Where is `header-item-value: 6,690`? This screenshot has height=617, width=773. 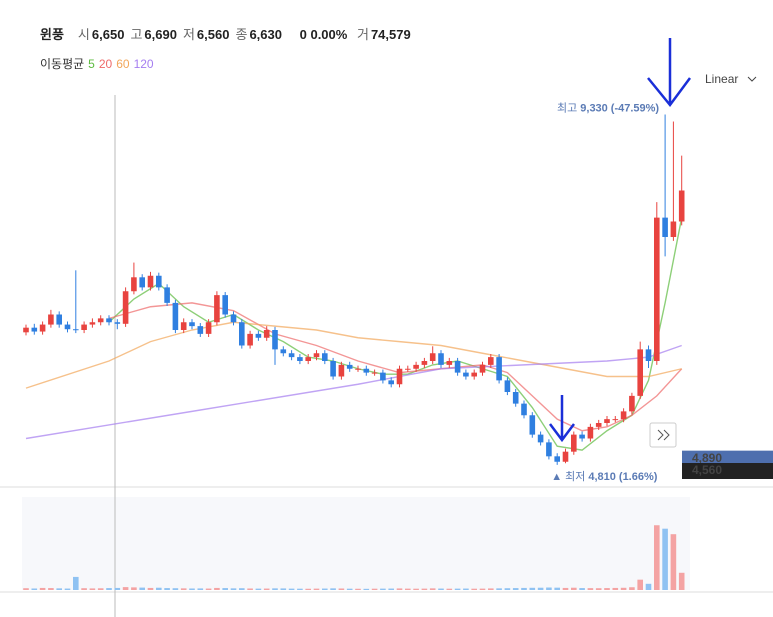
header-item-value: 6,690 is located at coordinates (160, 34).